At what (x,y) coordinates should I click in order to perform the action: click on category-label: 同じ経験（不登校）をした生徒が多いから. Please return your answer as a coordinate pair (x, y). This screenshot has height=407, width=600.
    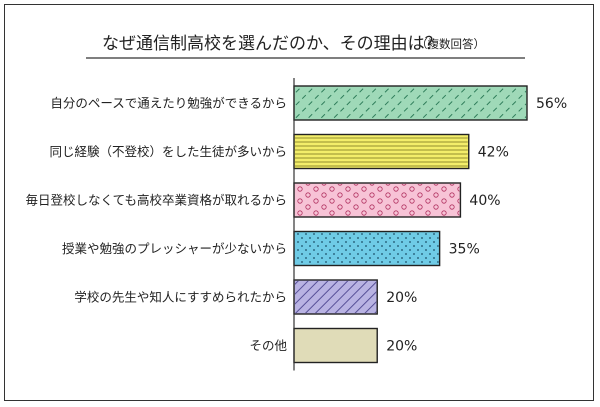
    Looking at the image, I should click on (168, 151).